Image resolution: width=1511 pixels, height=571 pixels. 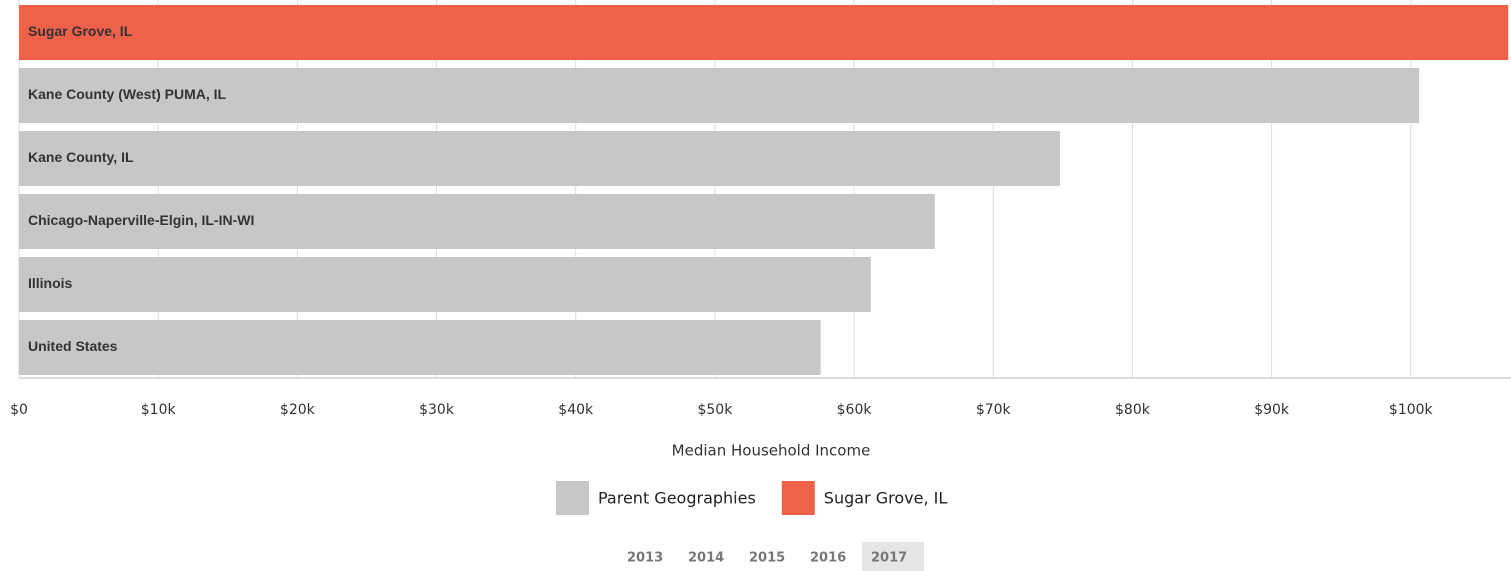 I want to click on x-tick-label: $60k, so click(x=855, y=410).